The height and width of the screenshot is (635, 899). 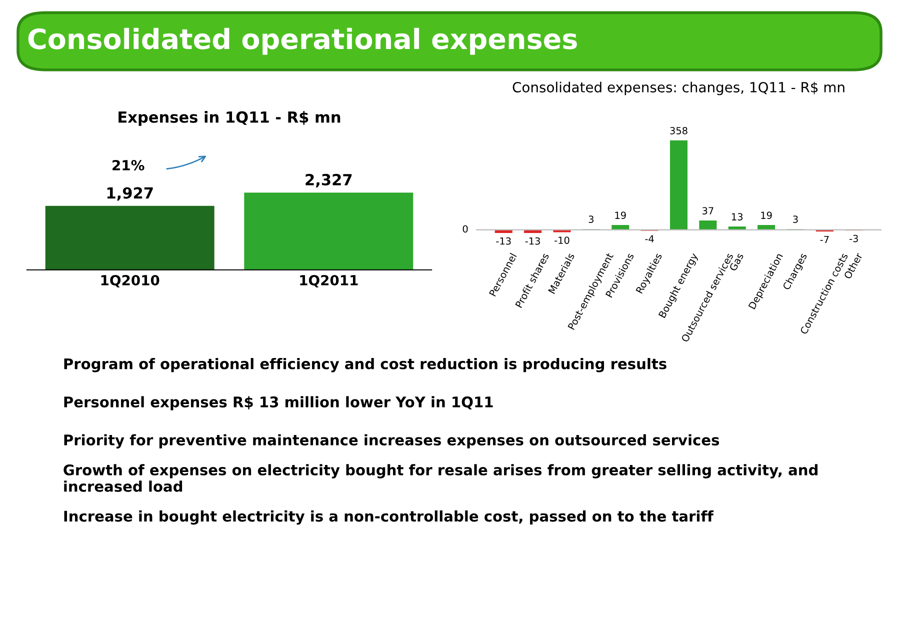 What do you see at coordinates (708, 210) in the screenshot?
I see `data-label: 37` at bounding box center [708, 210].